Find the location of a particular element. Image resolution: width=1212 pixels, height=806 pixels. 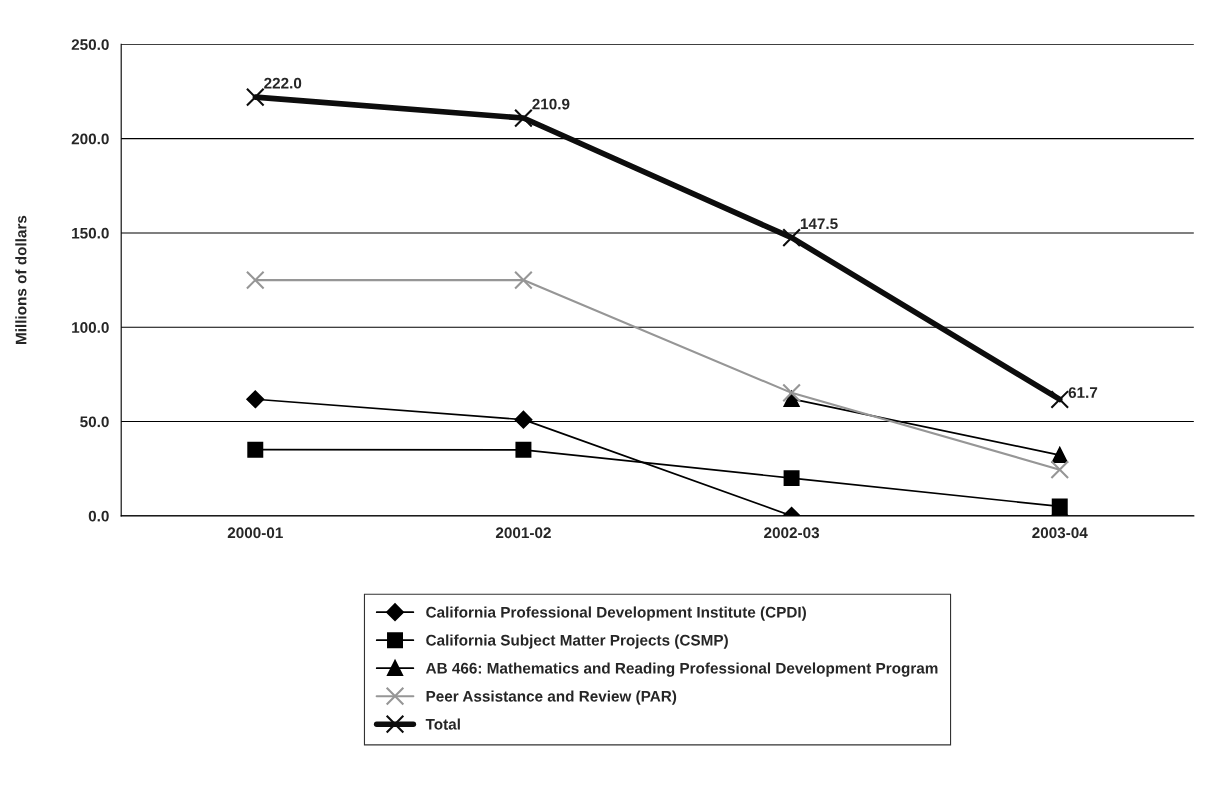

x-tick-label: 2000-01 is located at coordinates (255, 533).